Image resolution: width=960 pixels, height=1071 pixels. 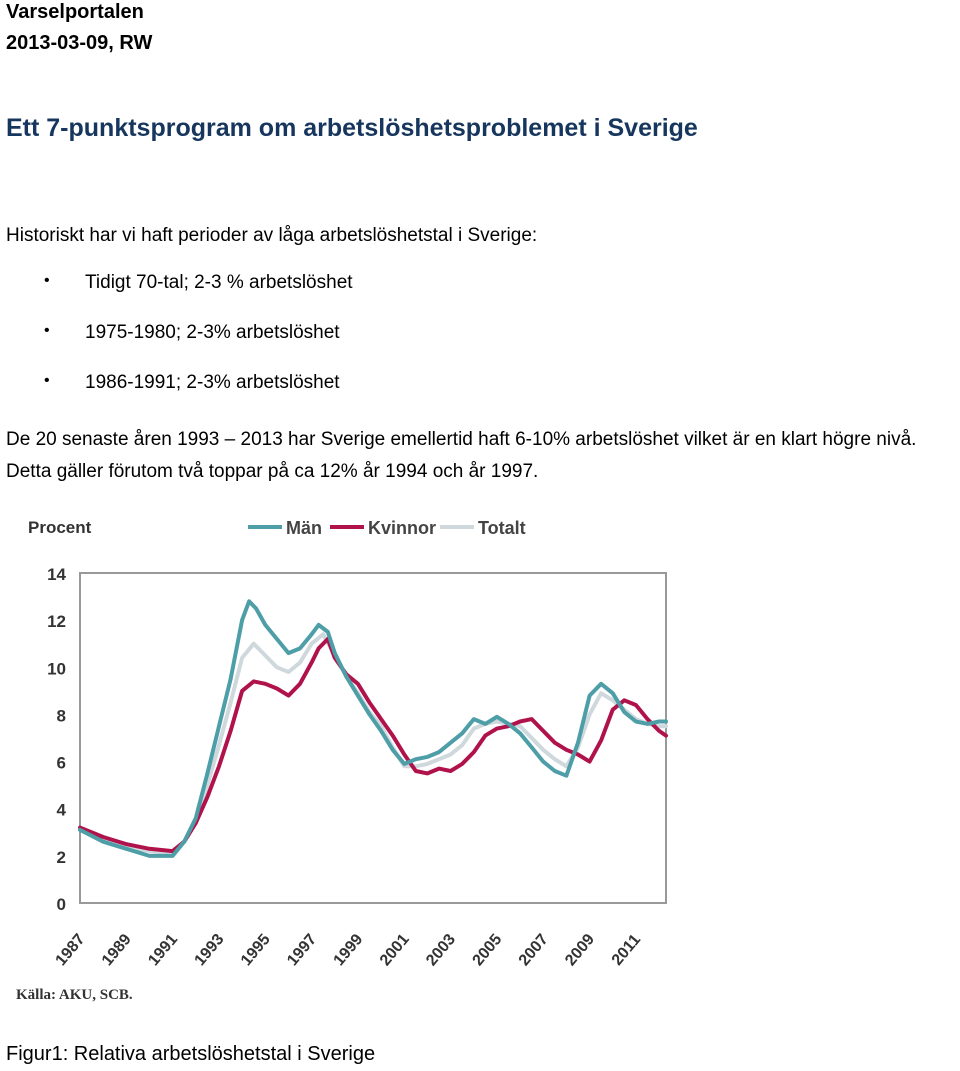 What do you see at coordinates (61, 857) in the screenshot?
I see `y-tick-label: 2` at bounding box center [61, 857].